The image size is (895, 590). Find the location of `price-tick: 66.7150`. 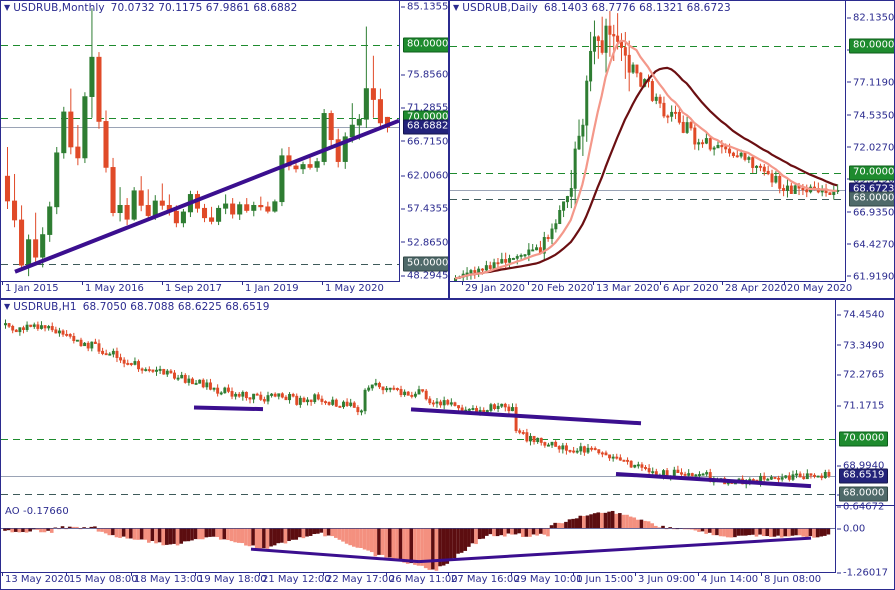

price-tick: 66.7150 is located at coordinates (424, 141).